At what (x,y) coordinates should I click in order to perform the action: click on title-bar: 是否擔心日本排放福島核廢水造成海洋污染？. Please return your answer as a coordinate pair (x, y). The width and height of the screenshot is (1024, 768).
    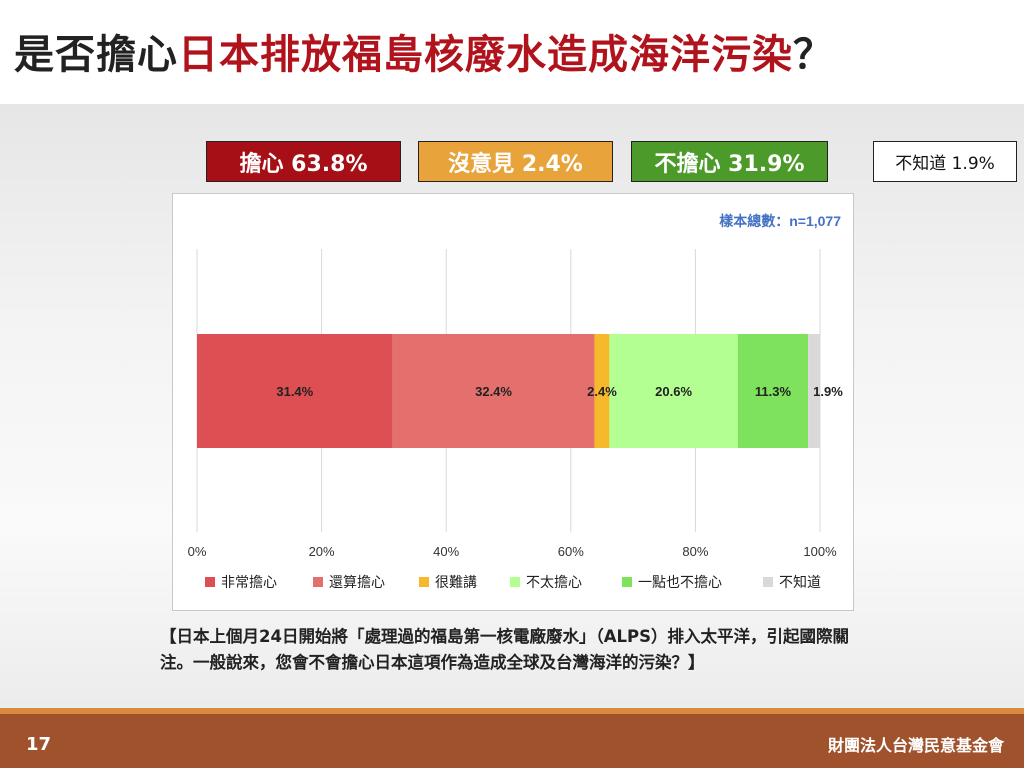
    Looking at the image, I should click on (512, 52).